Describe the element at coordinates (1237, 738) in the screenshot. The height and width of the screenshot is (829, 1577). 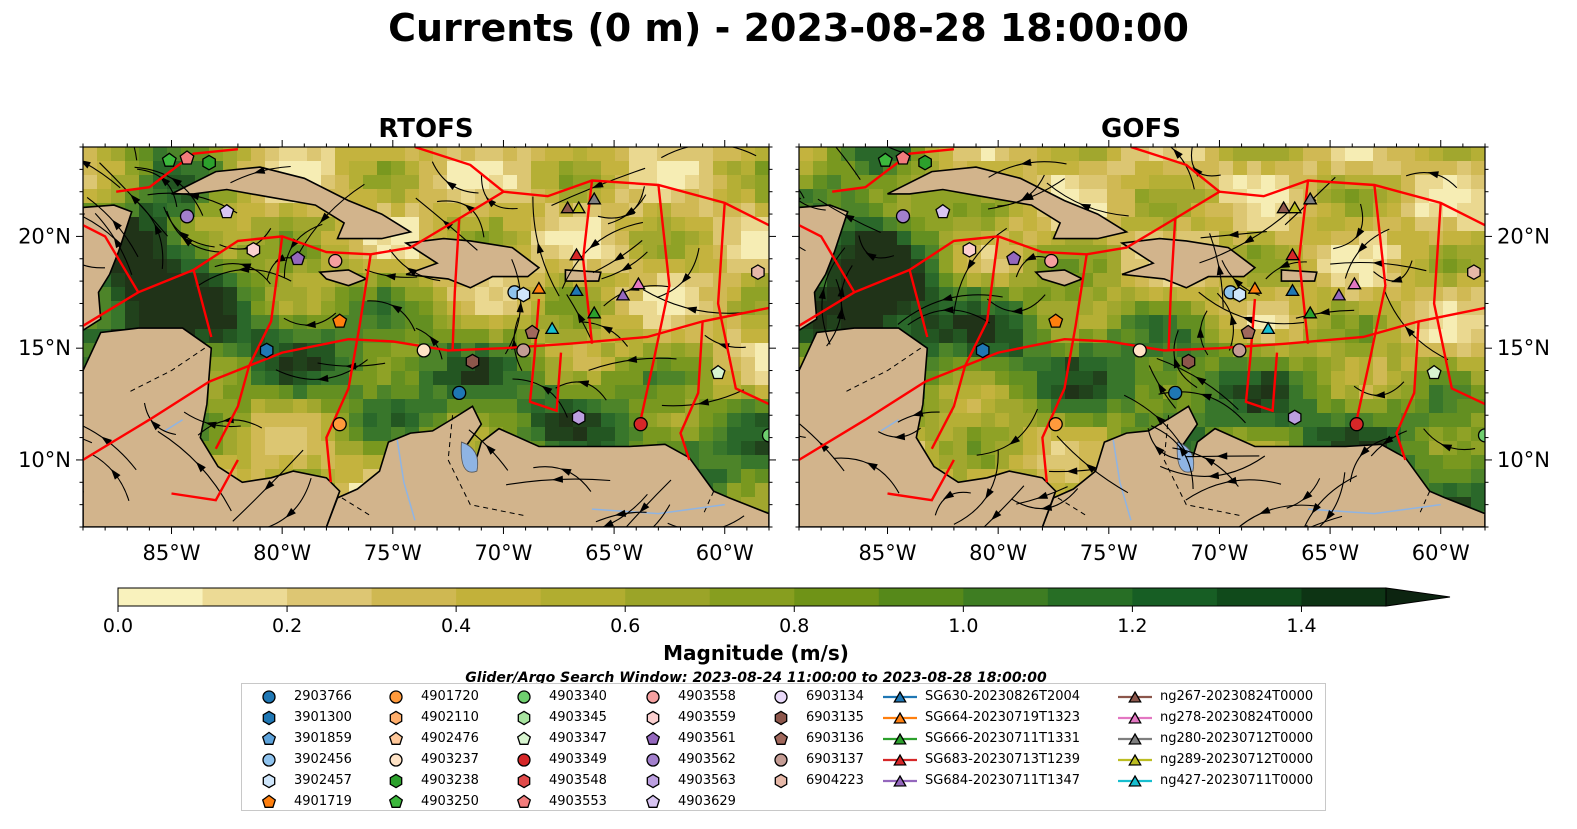
I see `legend-label: ng280-20230712T0000` at that location.